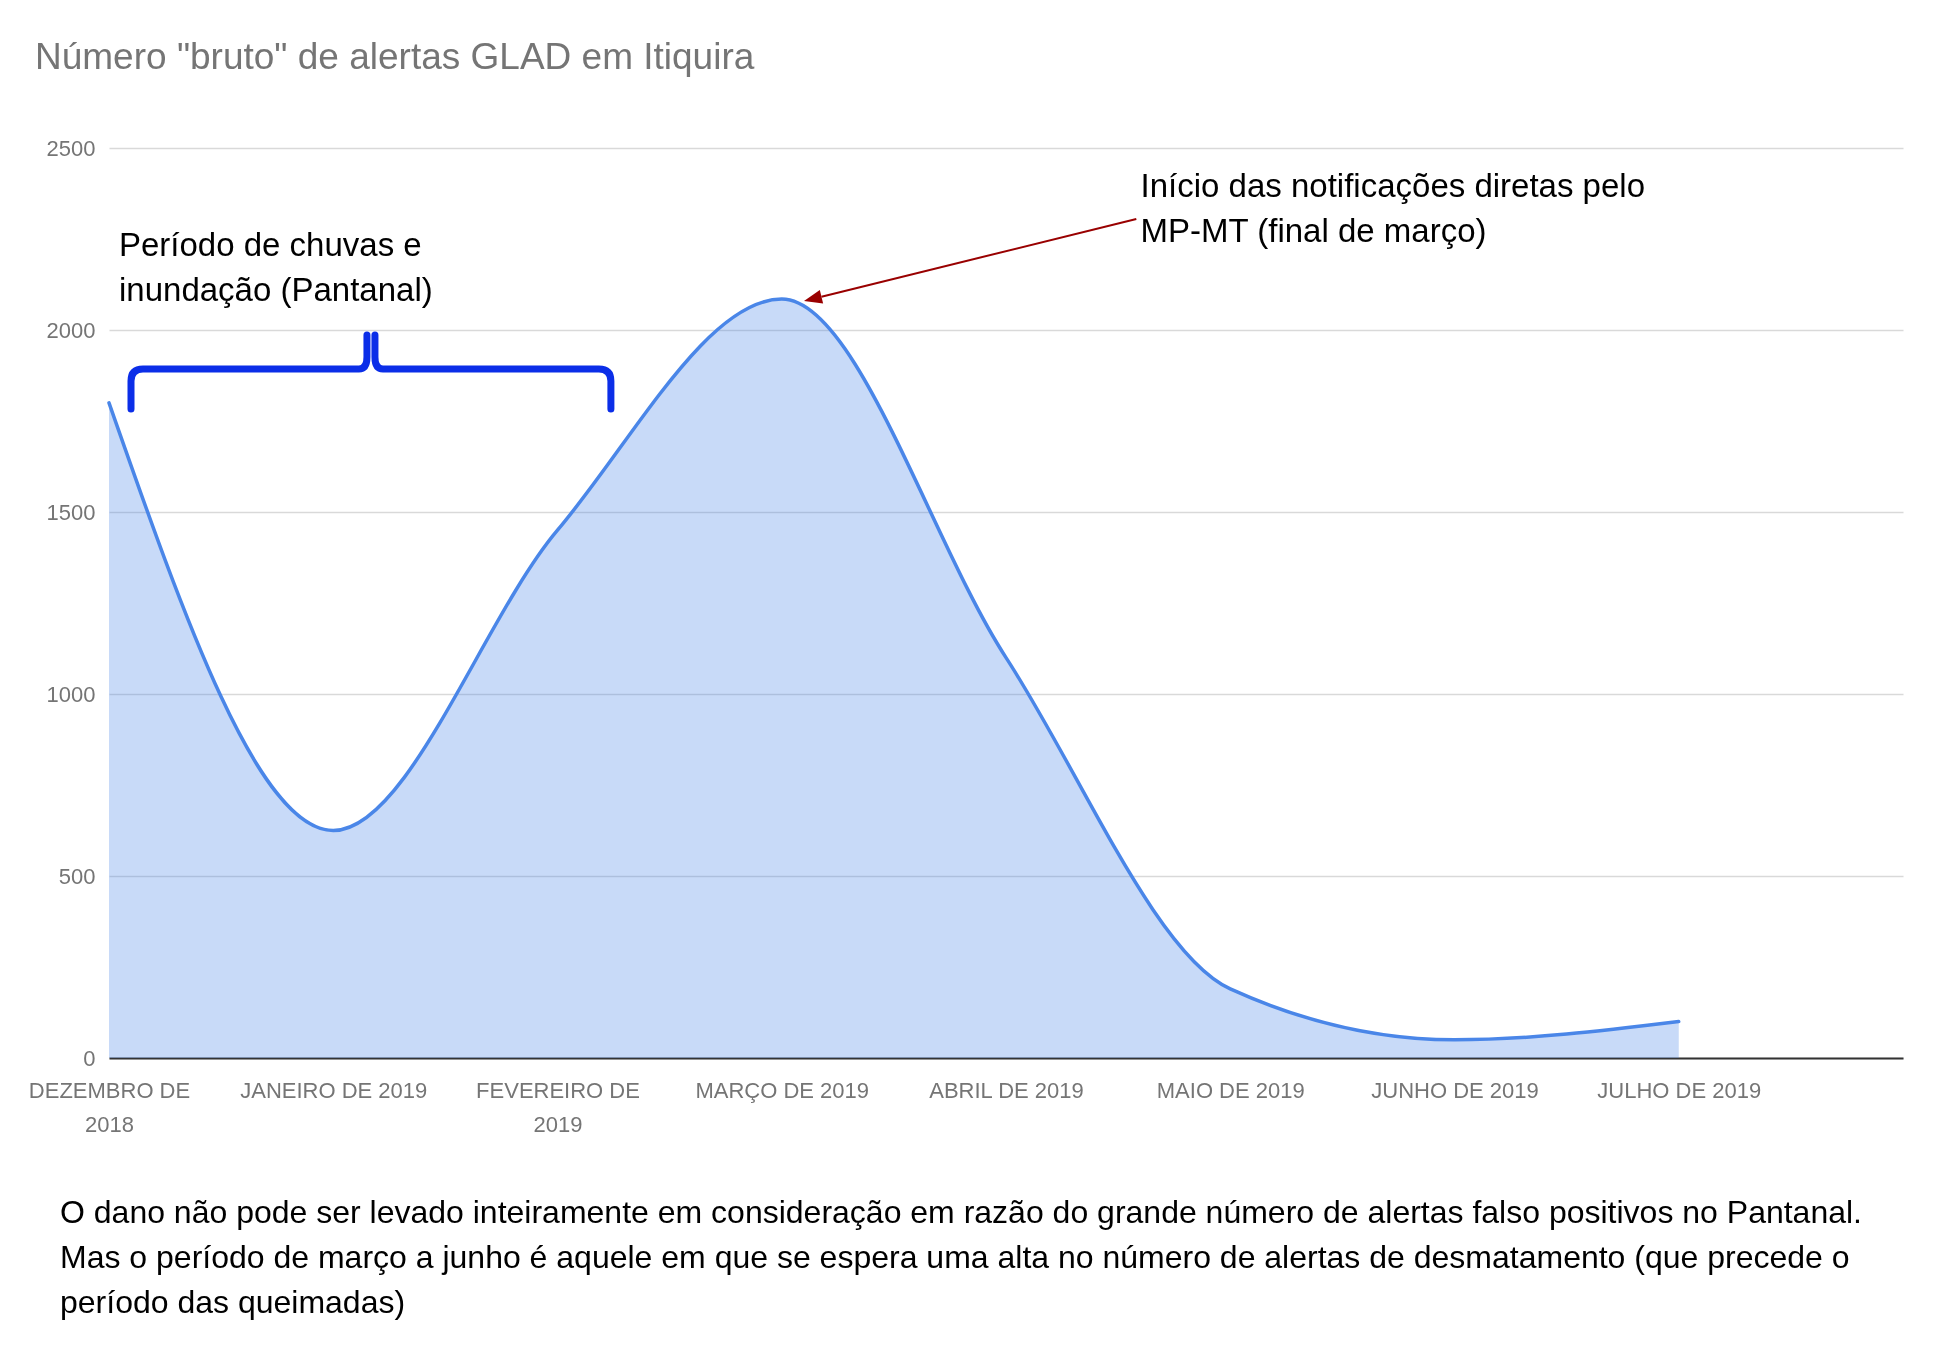 The width and height of the screenshot is (1938, 1350). What do you see at coordinates (558, 1107) in the screenshot?
I see `x-tick-label: FEVEREIRO DE 2019` at bounding box center [558, 1107].